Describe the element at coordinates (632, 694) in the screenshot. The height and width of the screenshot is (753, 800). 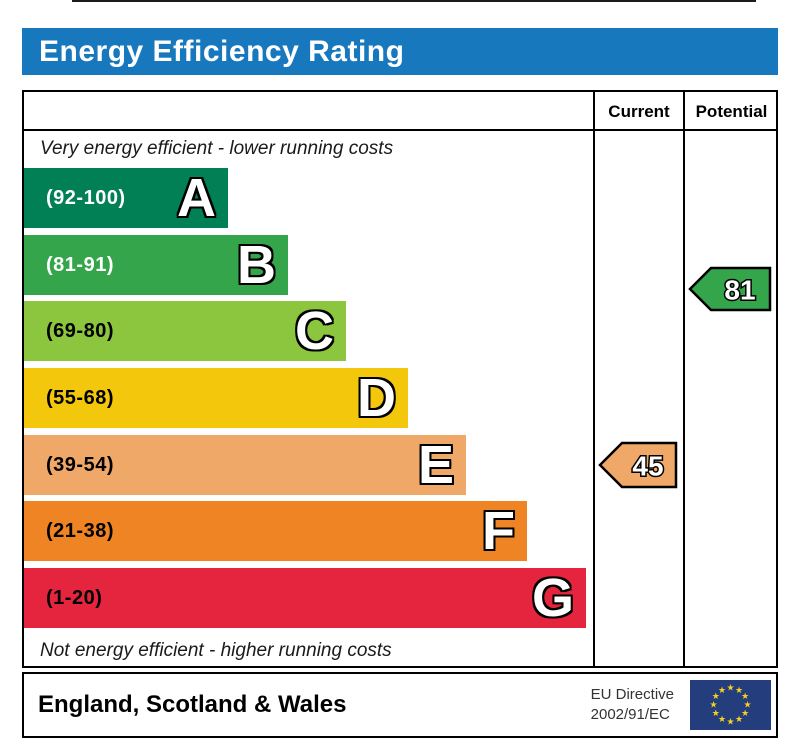
I see `eu-directive-line1: EU Directive` at that location.